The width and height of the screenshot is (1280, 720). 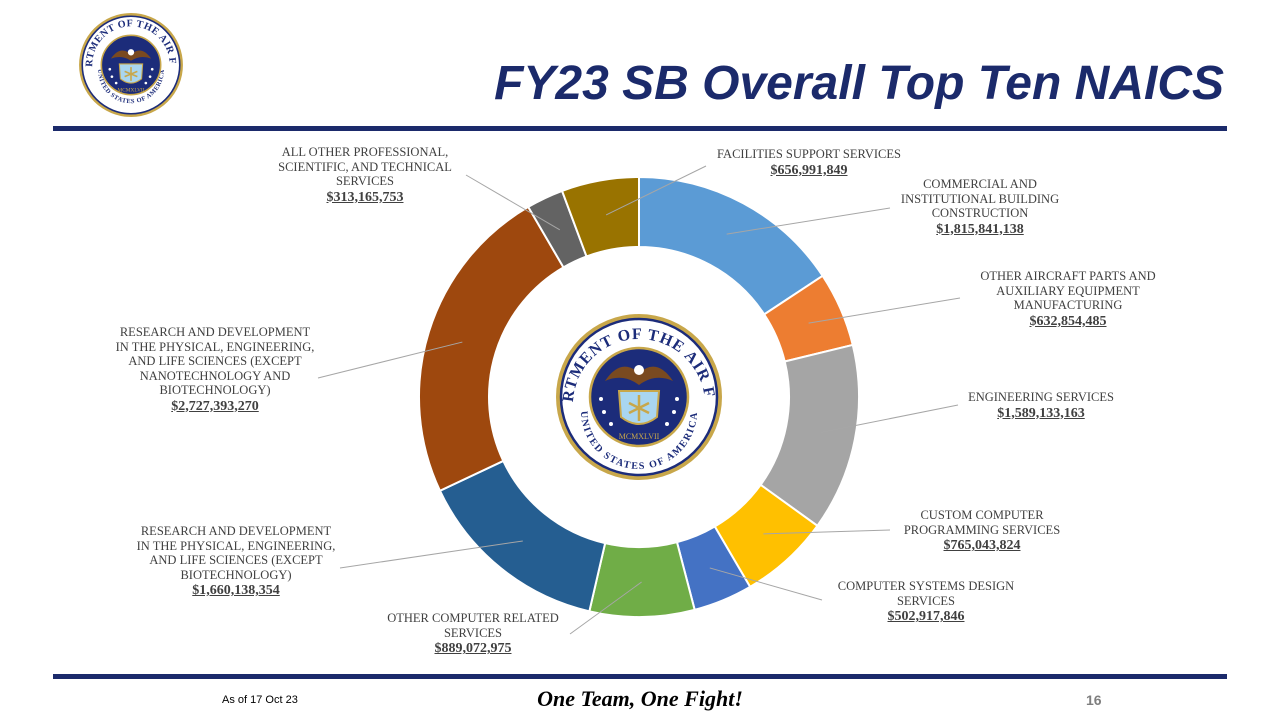 I want to click on label-facilities-support: FACILITIES SUPPORT SERVICES $656,991,849, so click(x=809, y=163).